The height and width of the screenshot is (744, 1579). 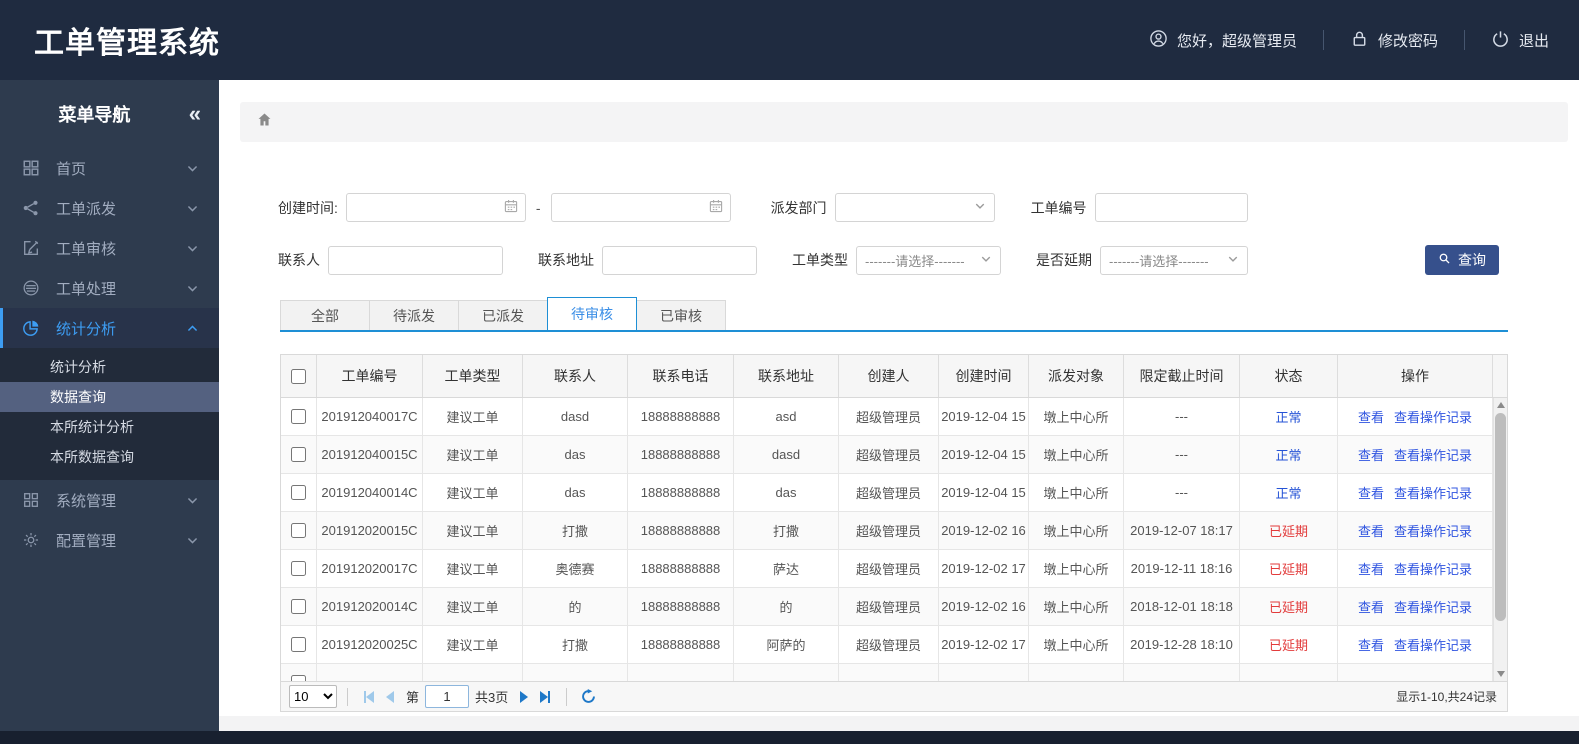 I want to click on sidebar-subitem-本所数据查询: 本所数据查询, so click(x=92, y=457).